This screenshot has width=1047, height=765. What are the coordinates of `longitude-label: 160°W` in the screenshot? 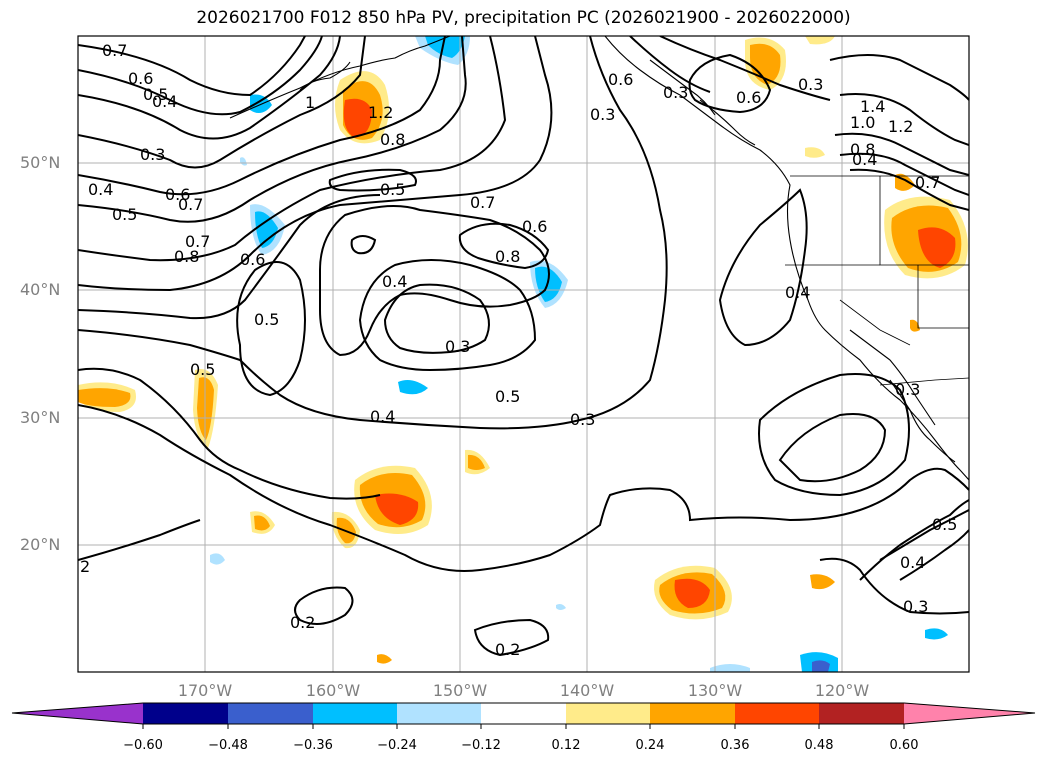 It's located at (333, 690).